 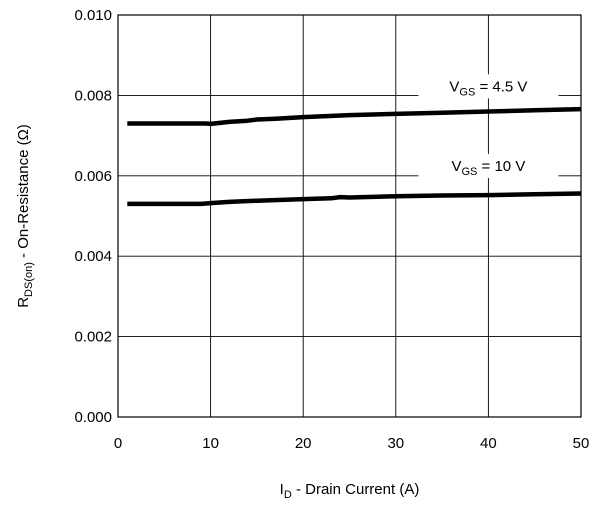 What do you see at coordinates (288, 495) in the screenshot?
I see `x-axis-label-subscript: D` at bounding box center [288, 495].